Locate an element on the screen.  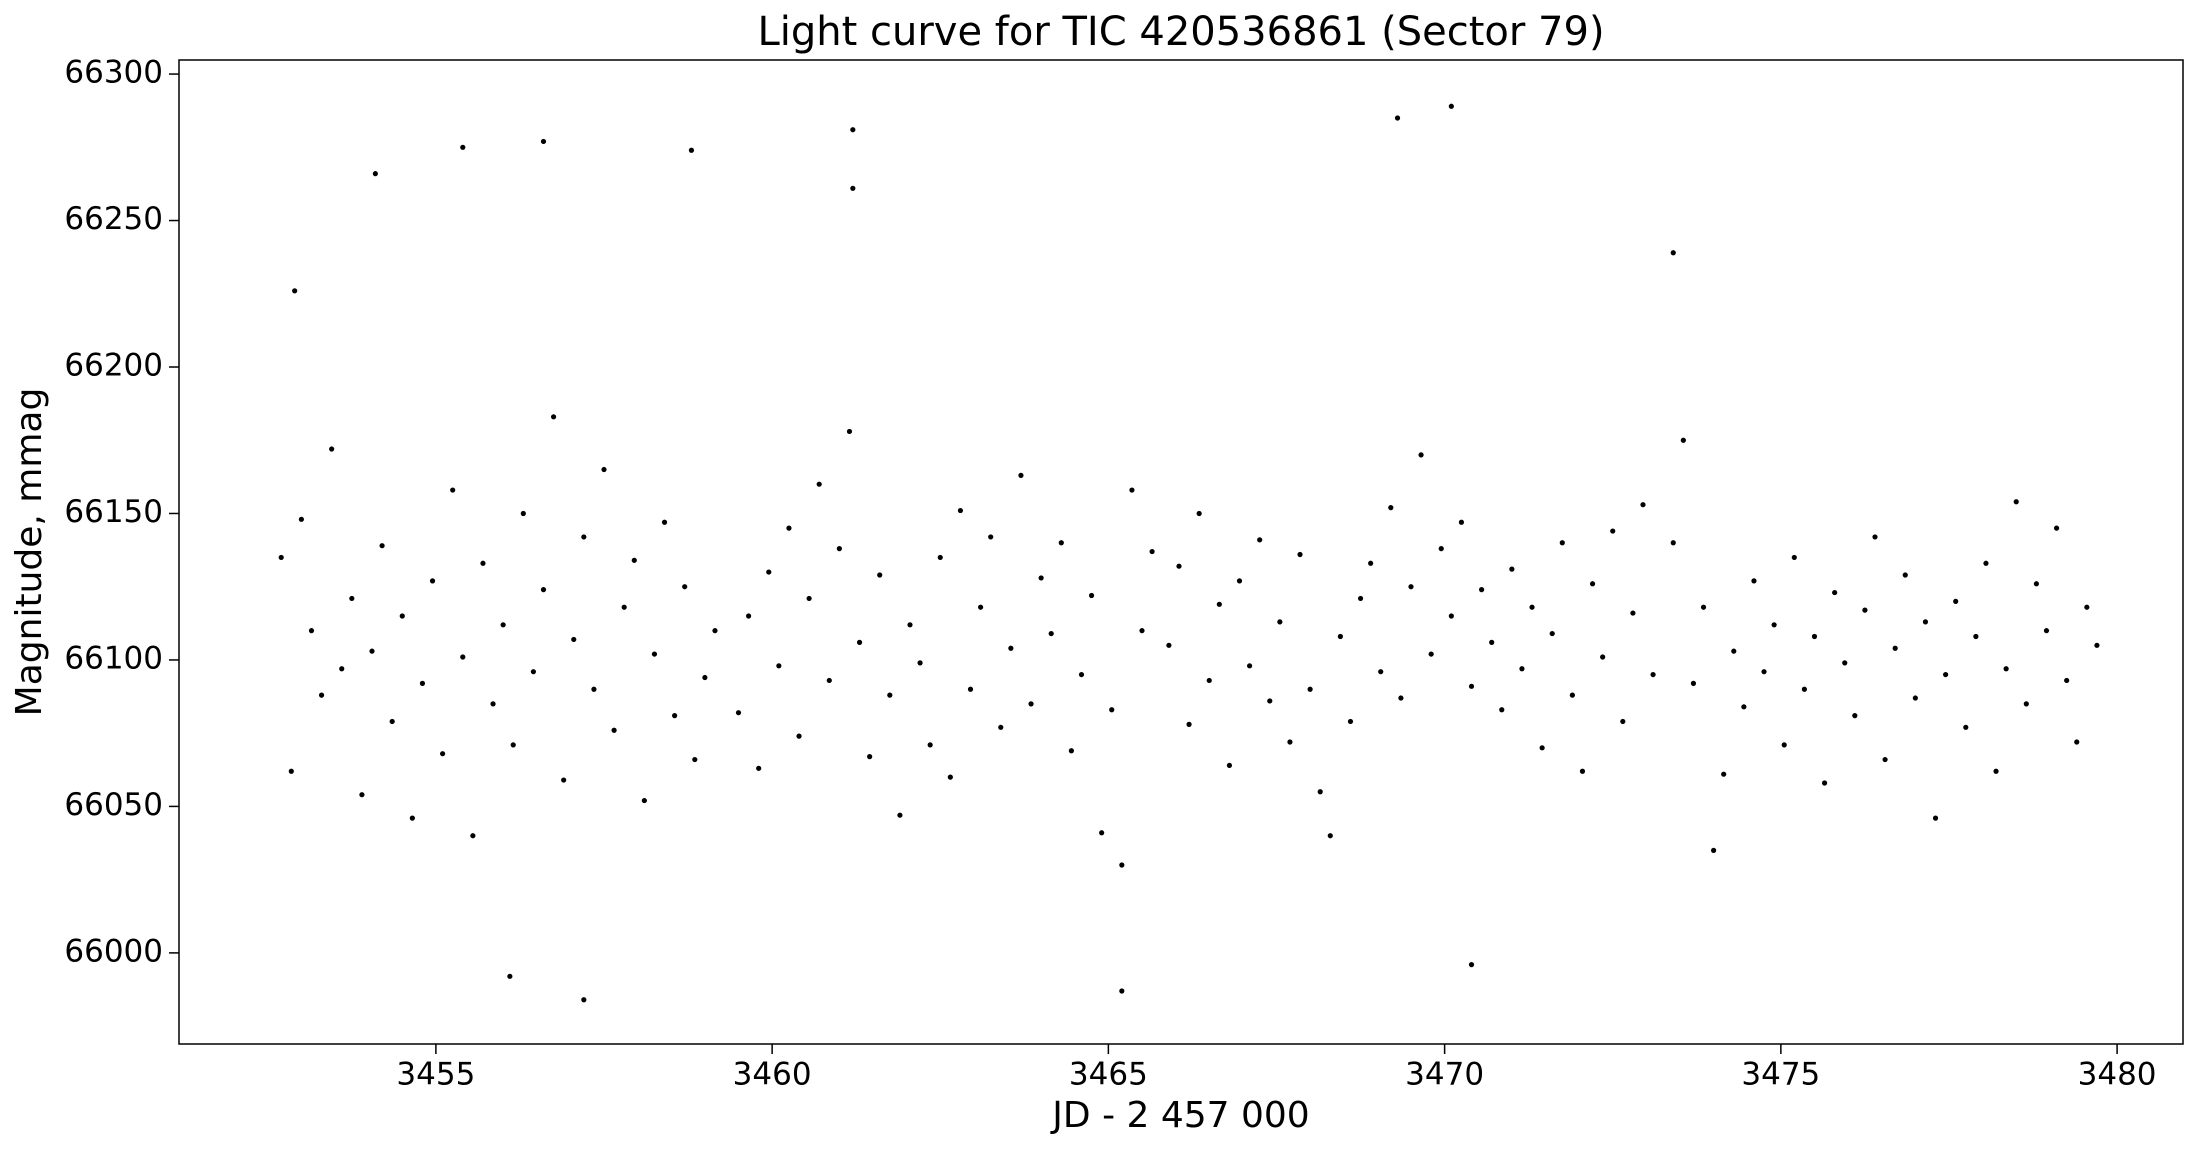
x-tick-label: 3470 is located at coordinates (1444, 1075).